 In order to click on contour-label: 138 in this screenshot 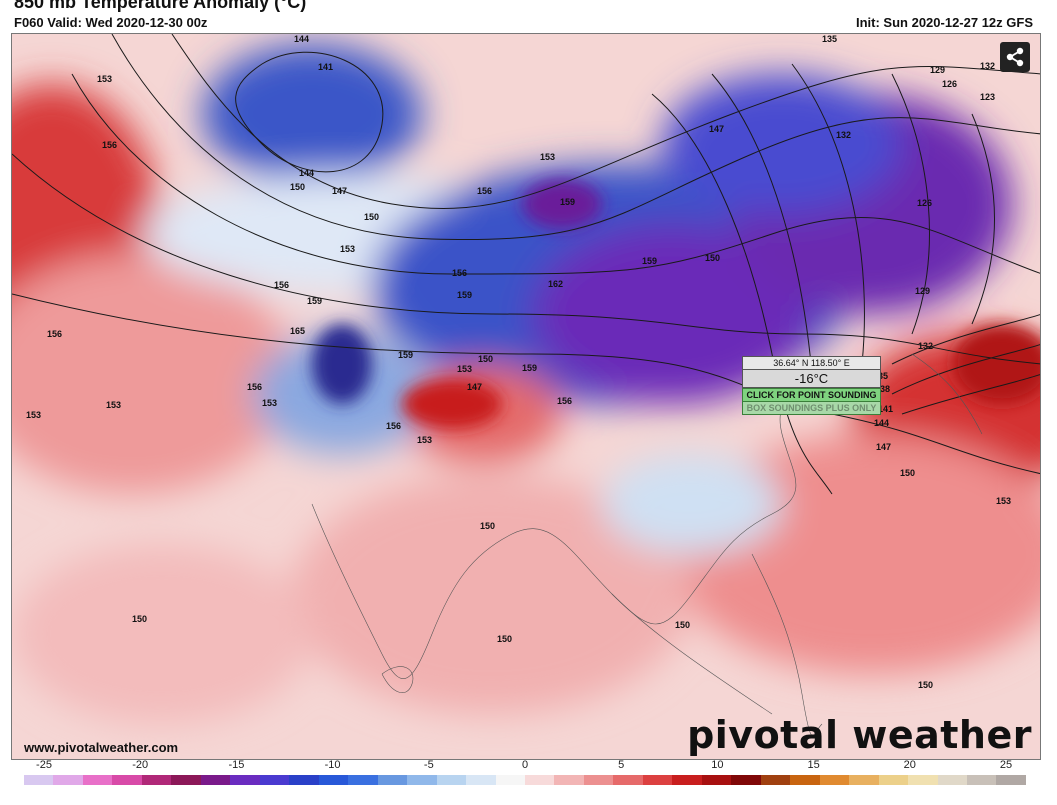, I will do `click(882, 389)`.